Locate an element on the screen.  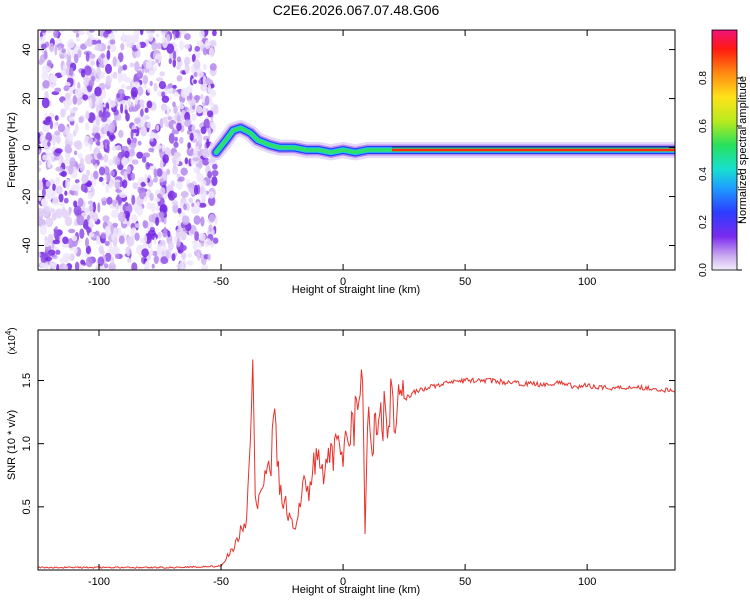
y-tick-label: 40 is located at coordinates (27, 49).